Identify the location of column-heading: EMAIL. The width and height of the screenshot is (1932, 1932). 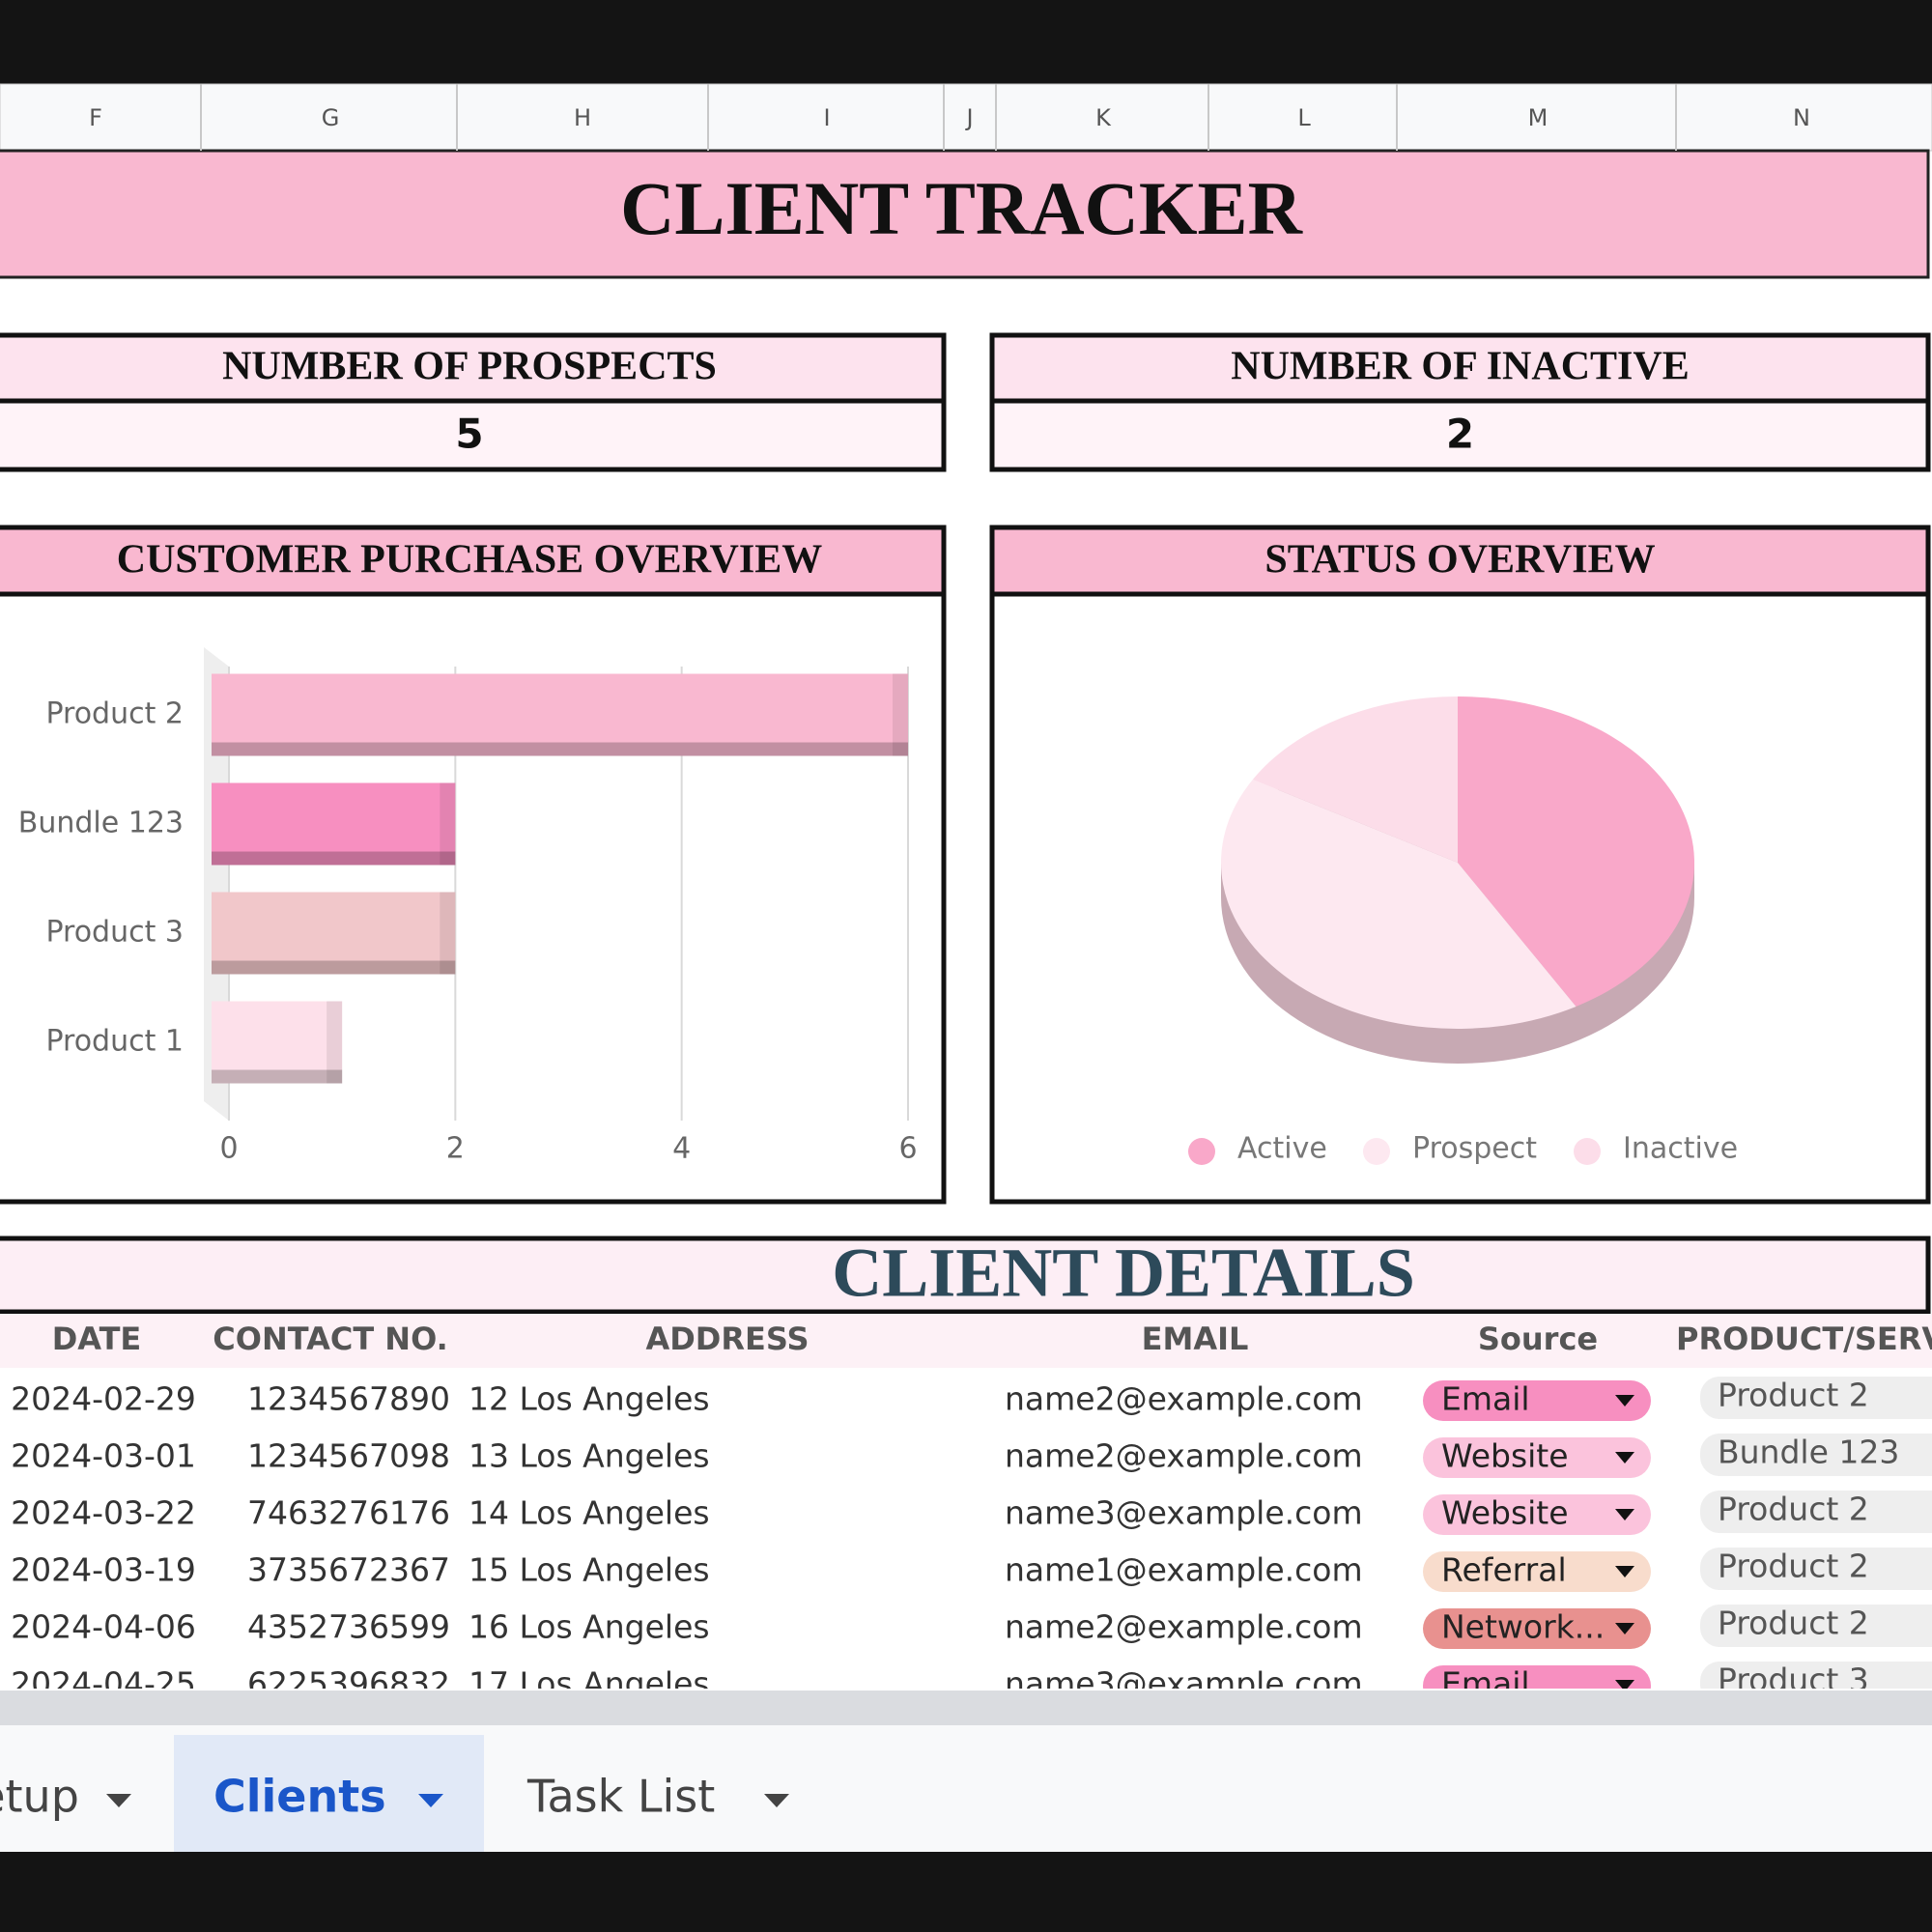
(1195, 1339).